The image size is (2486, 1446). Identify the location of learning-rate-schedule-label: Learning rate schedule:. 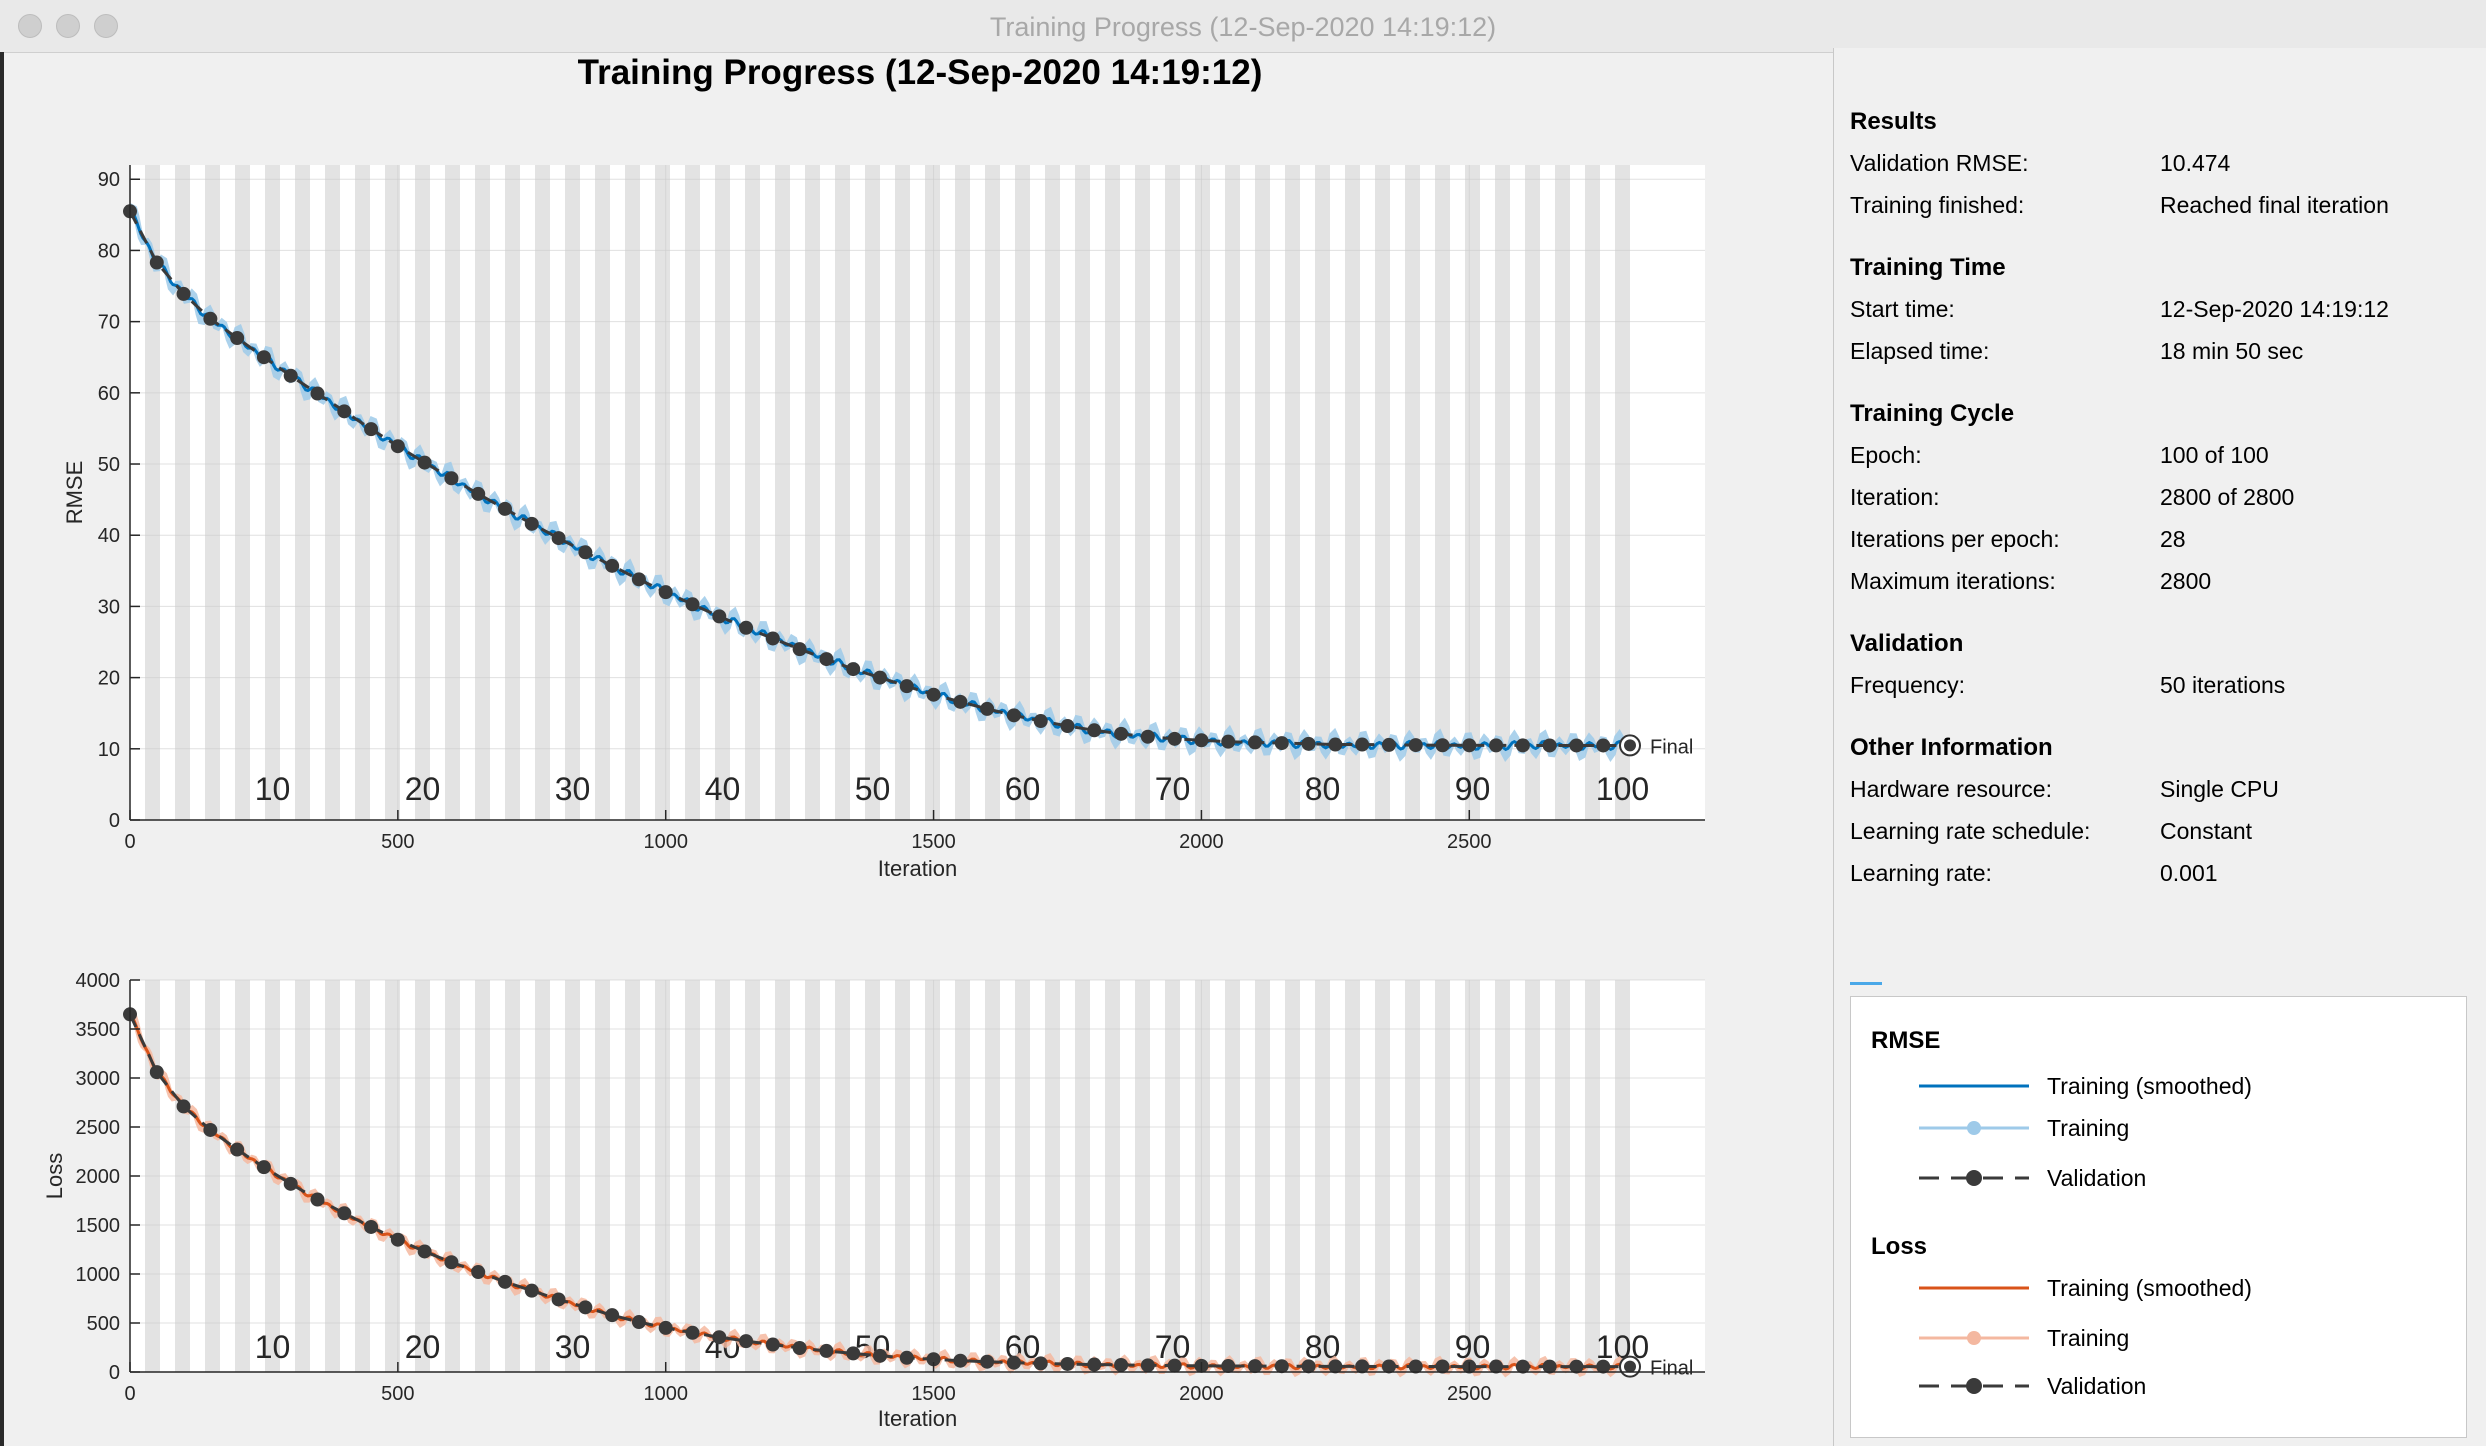
(1970, 831).